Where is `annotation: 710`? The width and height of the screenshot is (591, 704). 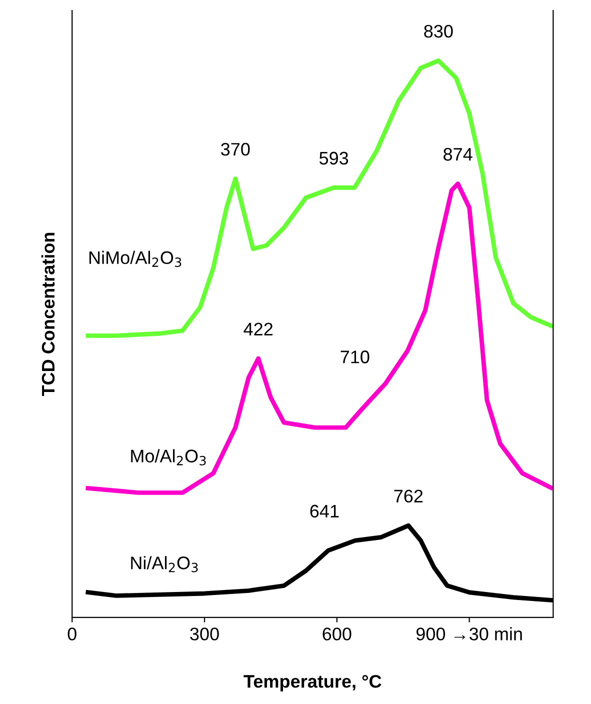 annotation: 710 is located at coordinates (355, 357).